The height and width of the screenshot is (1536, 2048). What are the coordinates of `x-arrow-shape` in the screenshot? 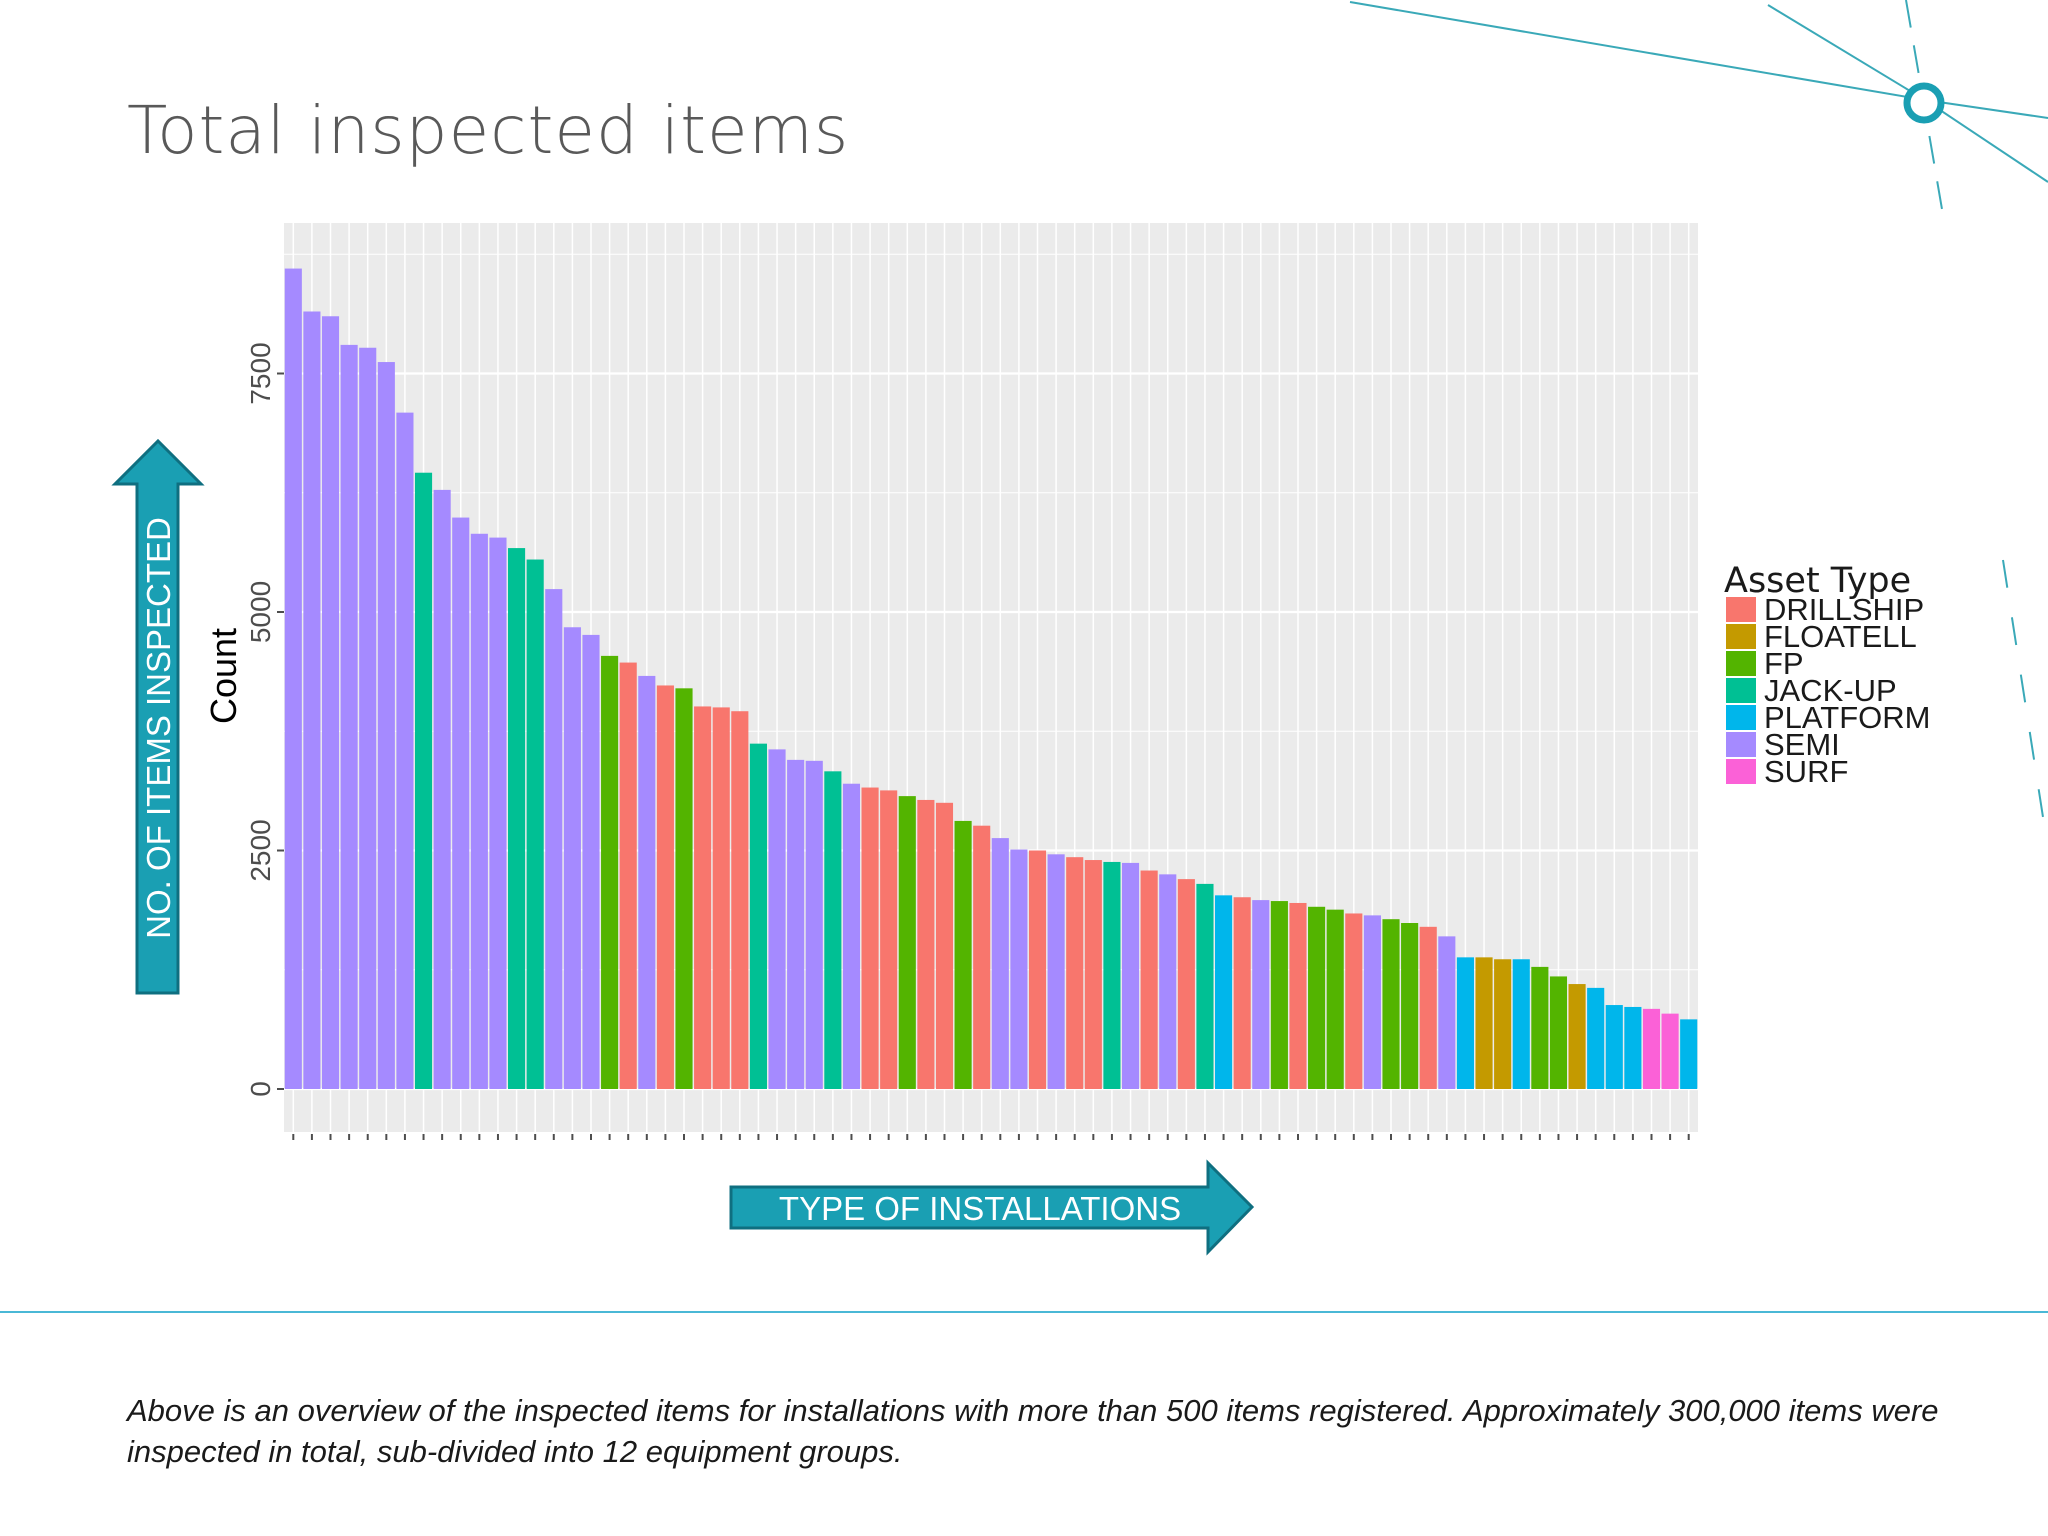 It's located at (992, 1207).